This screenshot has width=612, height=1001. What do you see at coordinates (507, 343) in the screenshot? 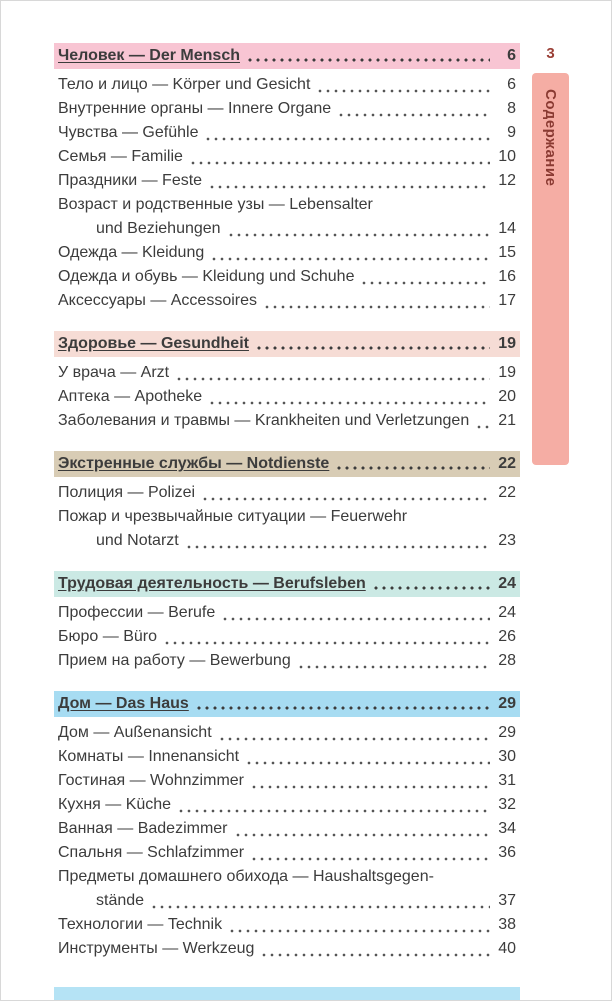
I see `section-page-number: 19` at bounding box center [507, 343].